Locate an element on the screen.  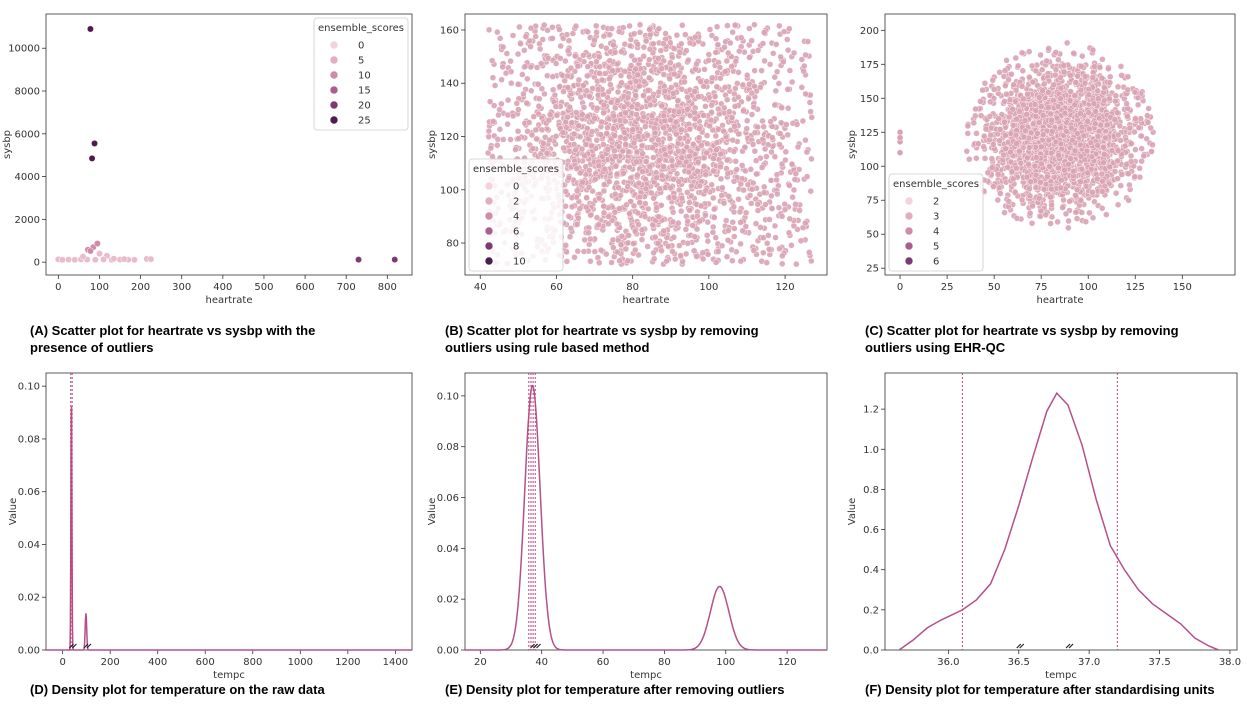
y-tick-label: 50 is located at coordinates (872, 235).